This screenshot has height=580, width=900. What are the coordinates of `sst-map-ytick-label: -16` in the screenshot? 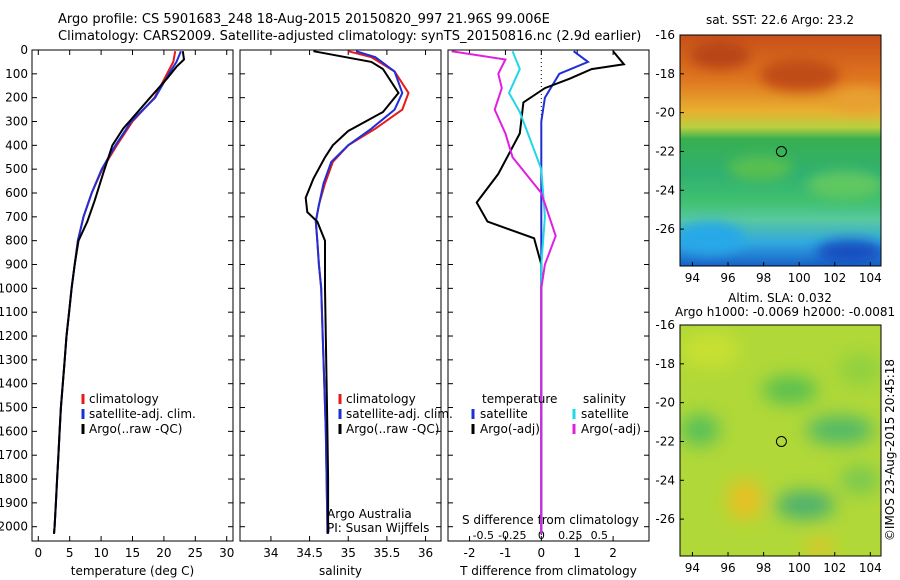 It's located at (665, 35).